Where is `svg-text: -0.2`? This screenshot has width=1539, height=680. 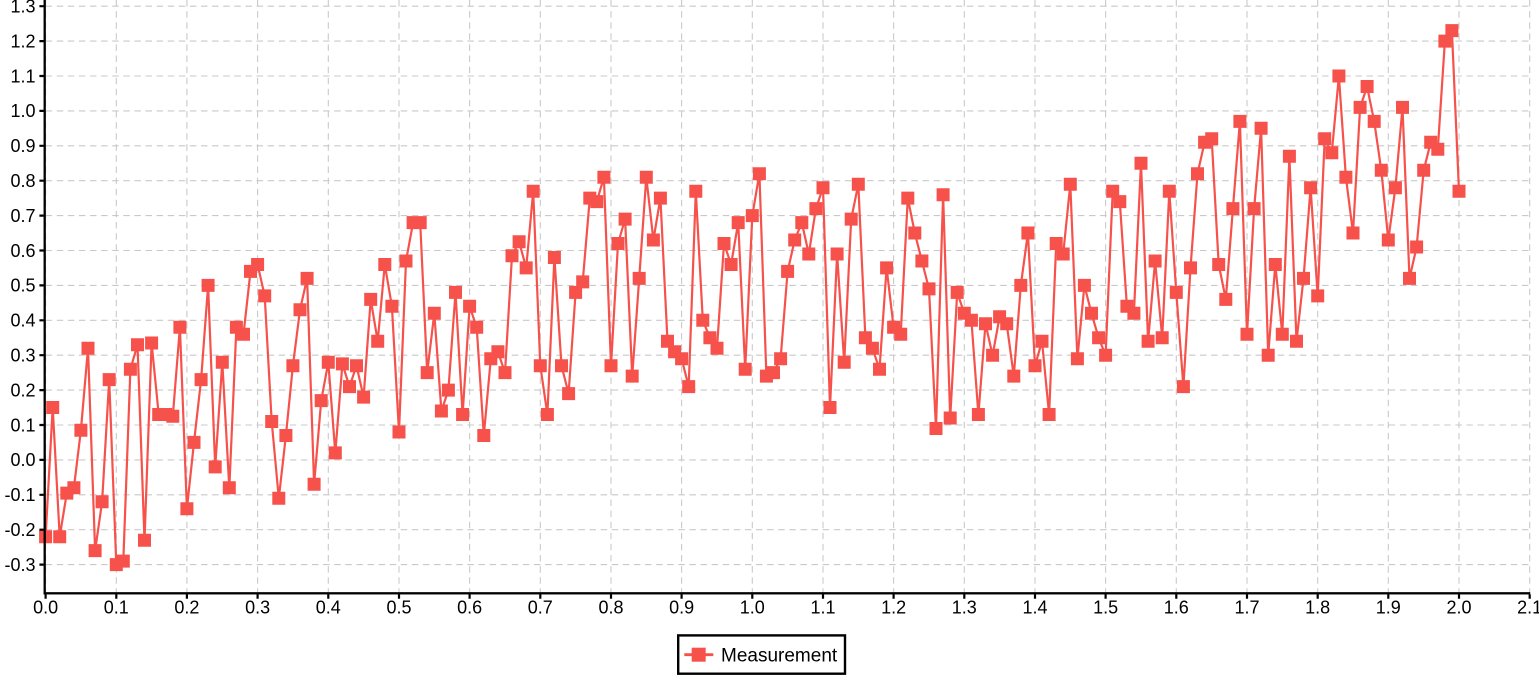 svg-text: -0.2 is located at coordinates (19, 530).